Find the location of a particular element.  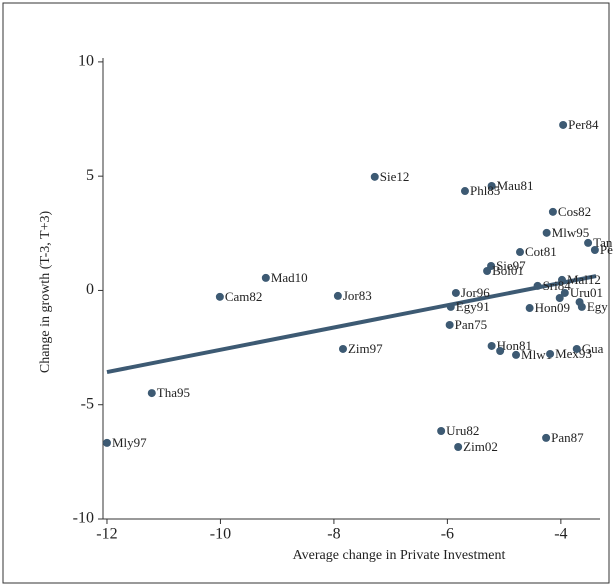

point-label: Cam82 is located at coordinates (244, 296).